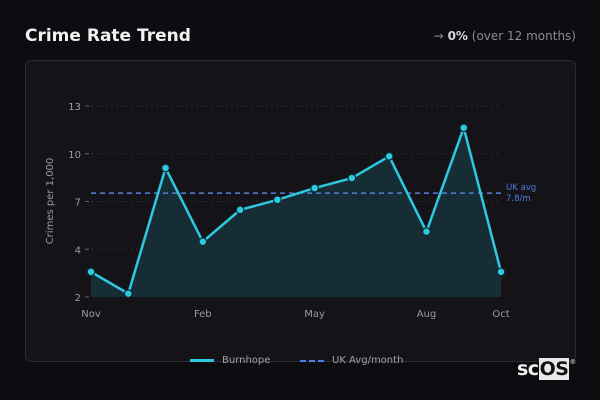 The height and width of the screenshot is (400, 600). I want to click on logo-text: sc, so click(528, 369).